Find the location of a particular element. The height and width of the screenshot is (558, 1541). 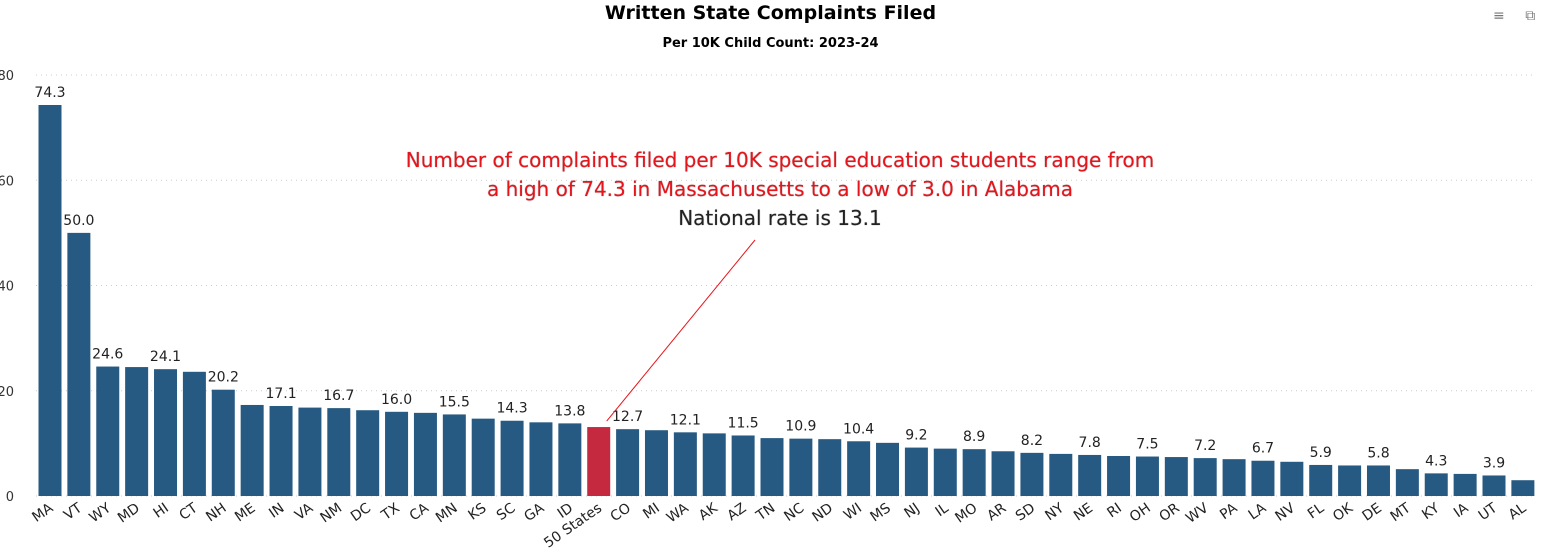

x-tick-label: AK is located at coordinates (708, 512).